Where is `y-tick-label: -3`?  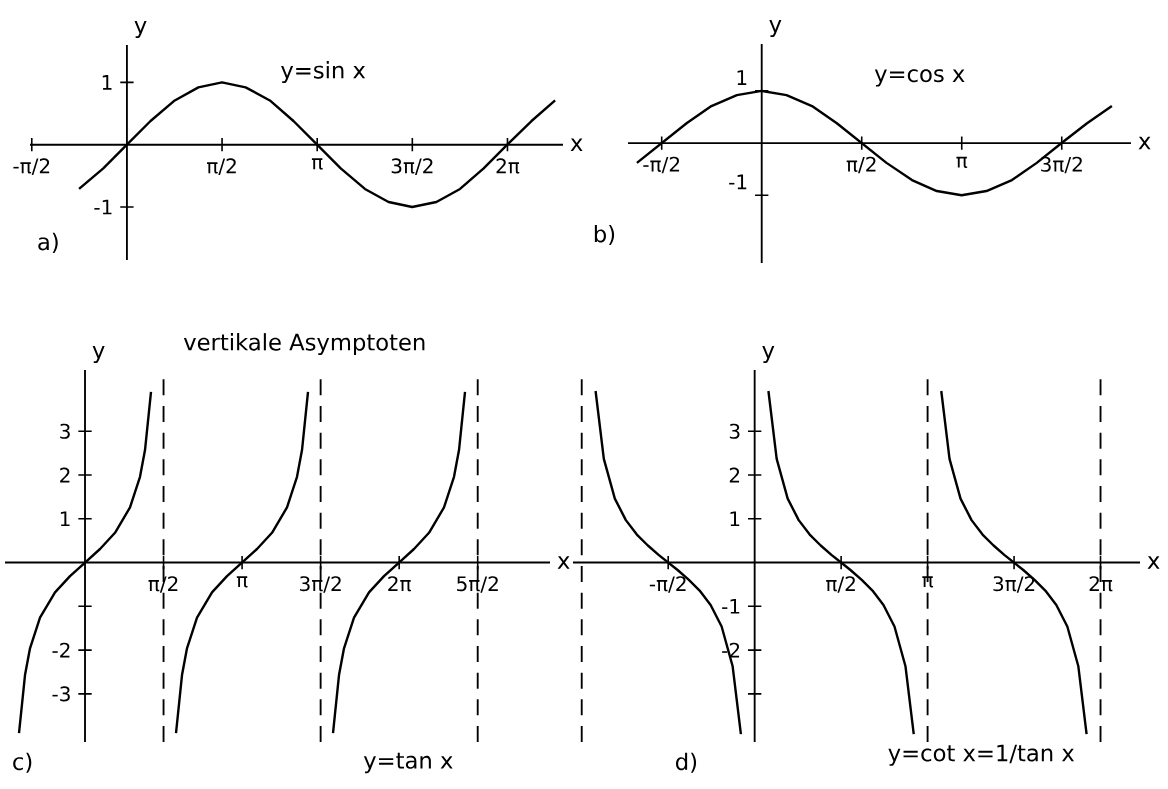
y-tick-label: -3 is located at coordinates (61, 694).